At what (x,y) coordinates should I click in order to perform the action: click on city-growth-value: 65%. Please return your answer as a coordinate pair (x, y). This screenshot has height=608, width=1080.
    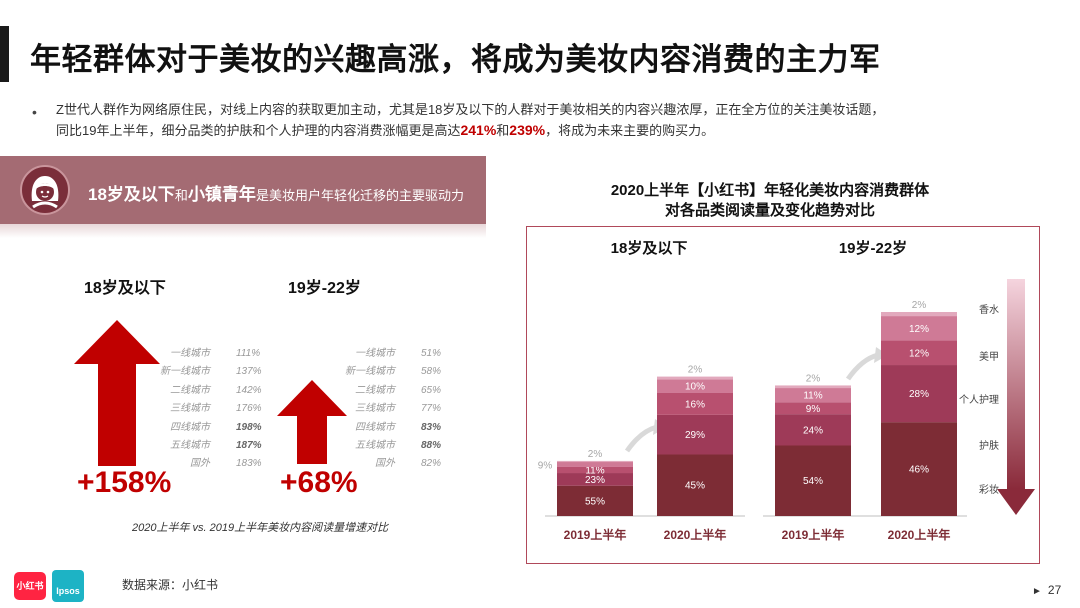
    Looking at the image, I should click on (431, 390).